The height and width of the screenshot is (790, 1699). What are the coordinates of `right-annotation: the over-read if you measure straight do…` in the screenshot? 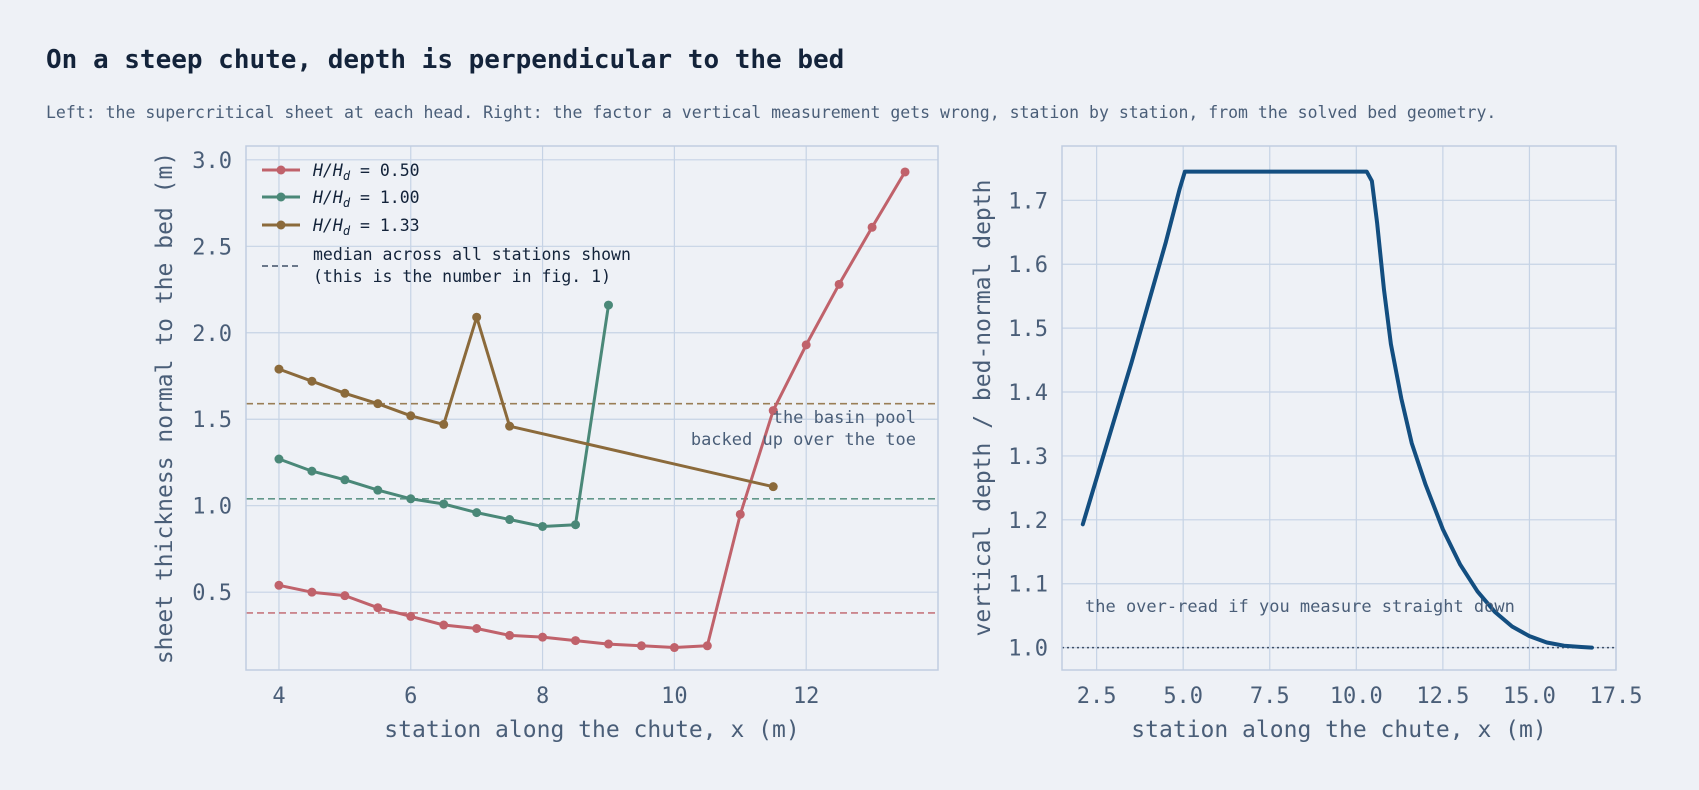 It's located at (1300, 607).